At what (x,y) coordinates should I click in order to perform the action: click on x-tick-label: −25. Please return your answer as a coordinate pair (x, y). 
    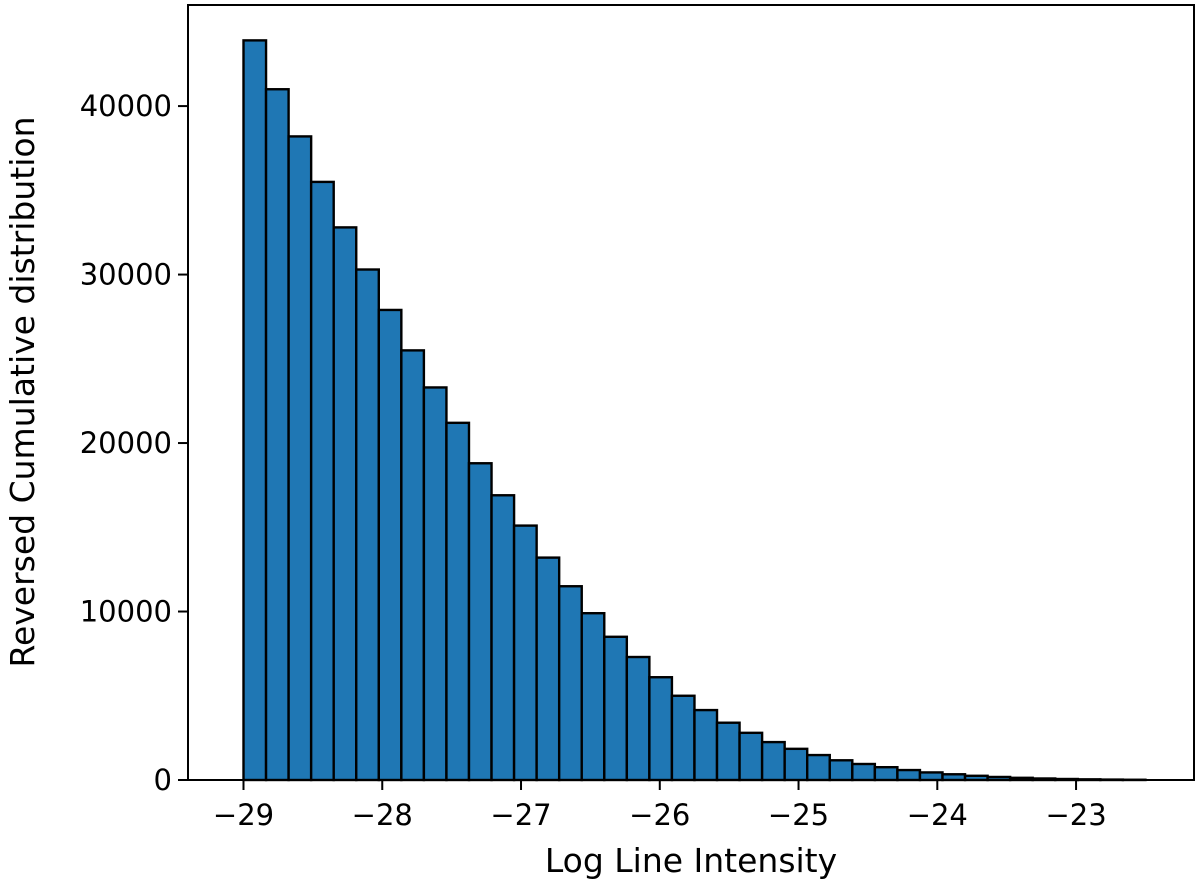
    Looking at the image, I should click on (798, 815).